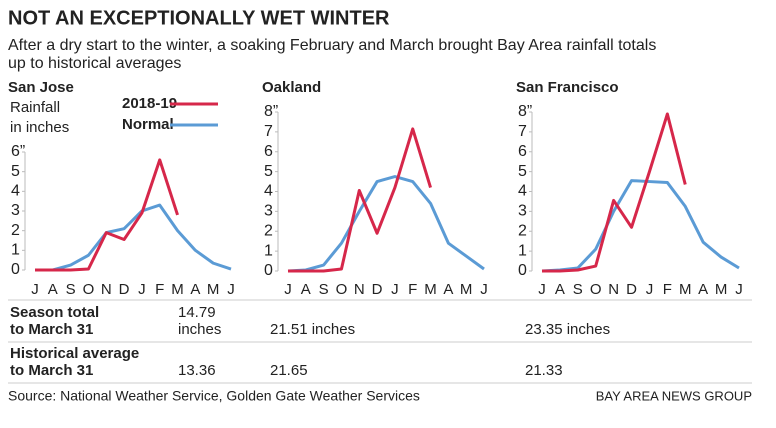  I want to click on credit: BAY AREA NEWS GROUP, so click(674, 395).